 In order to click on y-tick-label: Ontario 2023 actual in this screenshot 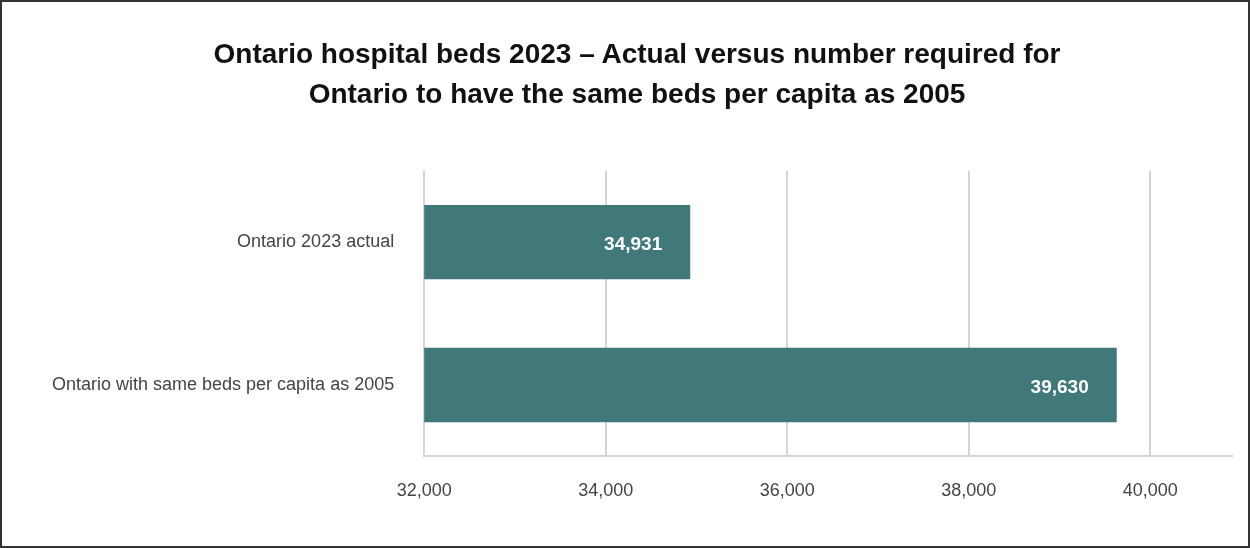, I will do `click(316, 241)`.